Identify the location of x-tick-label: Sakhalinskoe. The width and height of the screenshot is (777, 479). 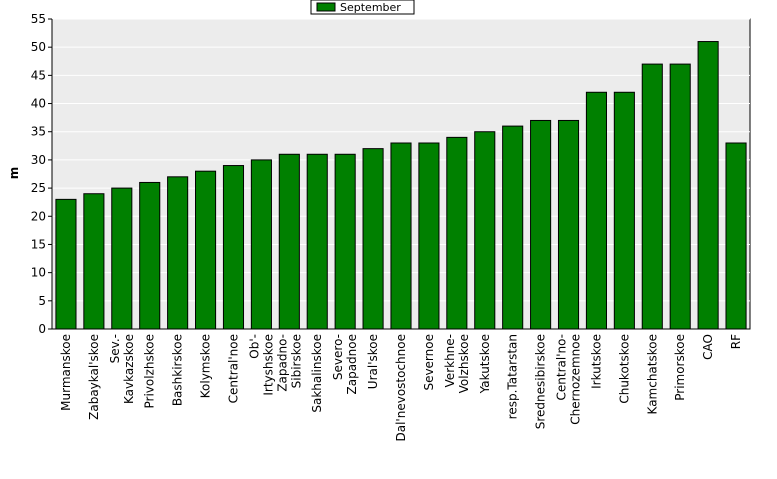
(317, 373).